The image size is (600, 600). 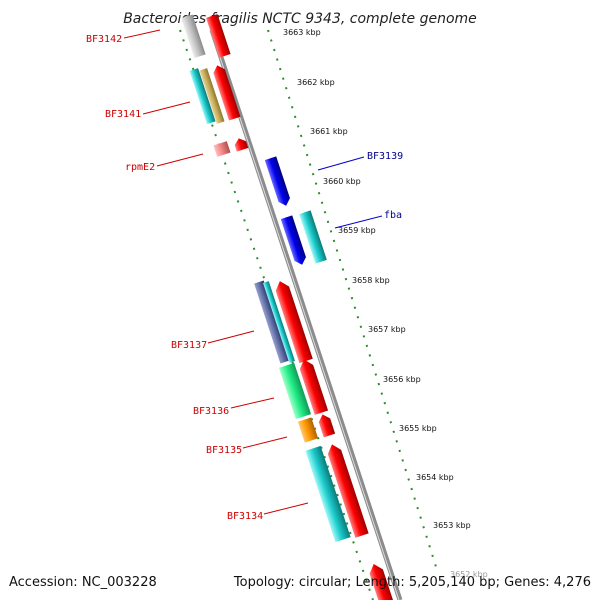 What do you see at coordinates (218, 36) in the screenshot?
I see `gene-bf3142-arrow` at bounding box center [218, 36].